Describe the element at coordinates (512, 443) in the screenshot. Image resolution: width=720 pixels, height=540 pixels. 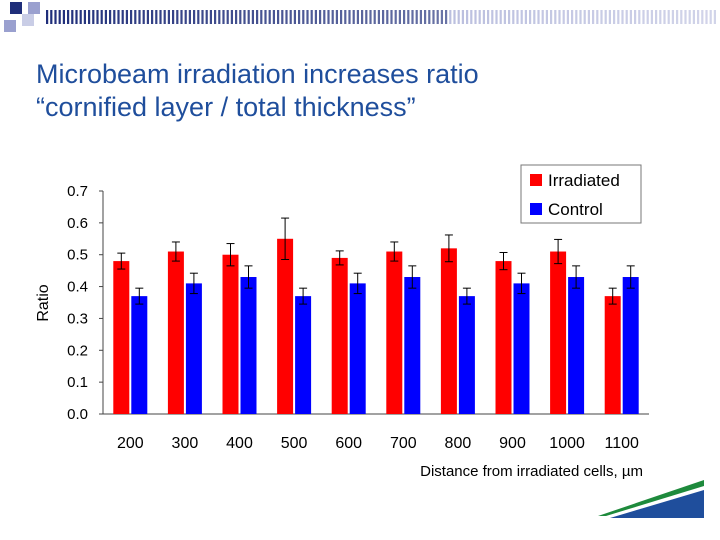
I see `x-tick-label: 900` at that location.